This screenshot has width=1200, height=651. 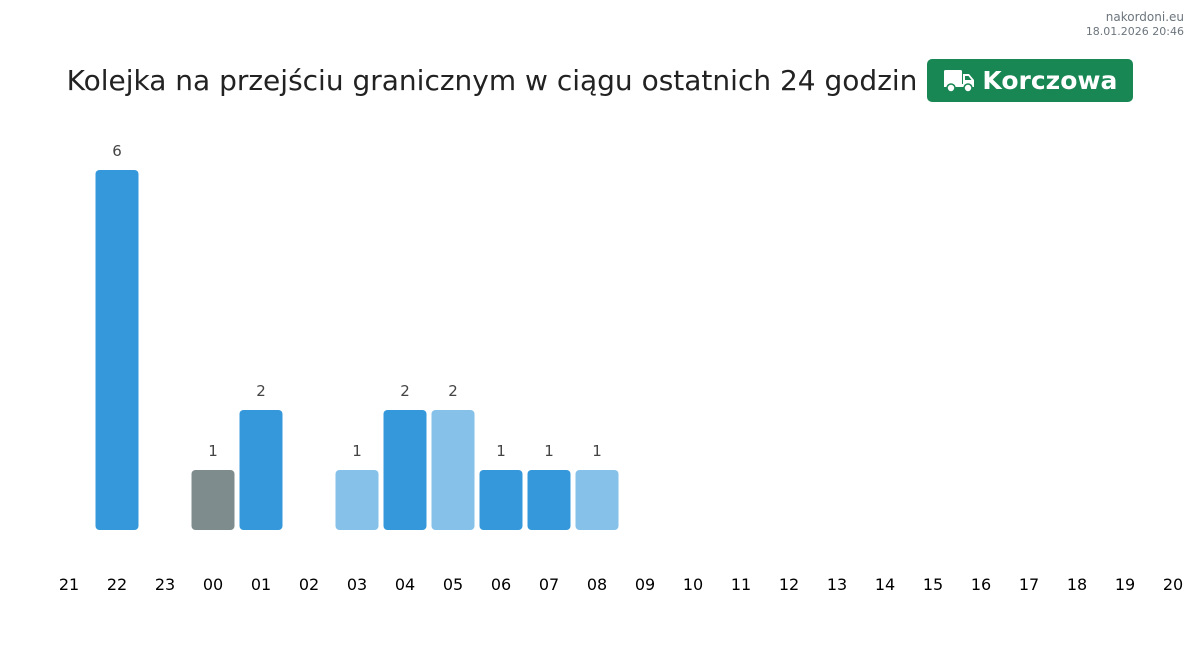 What do you see at coordinates (1077, 584) in the screenshot?
I see `x-tick-label: 18` at bounding box center [1077, 584].